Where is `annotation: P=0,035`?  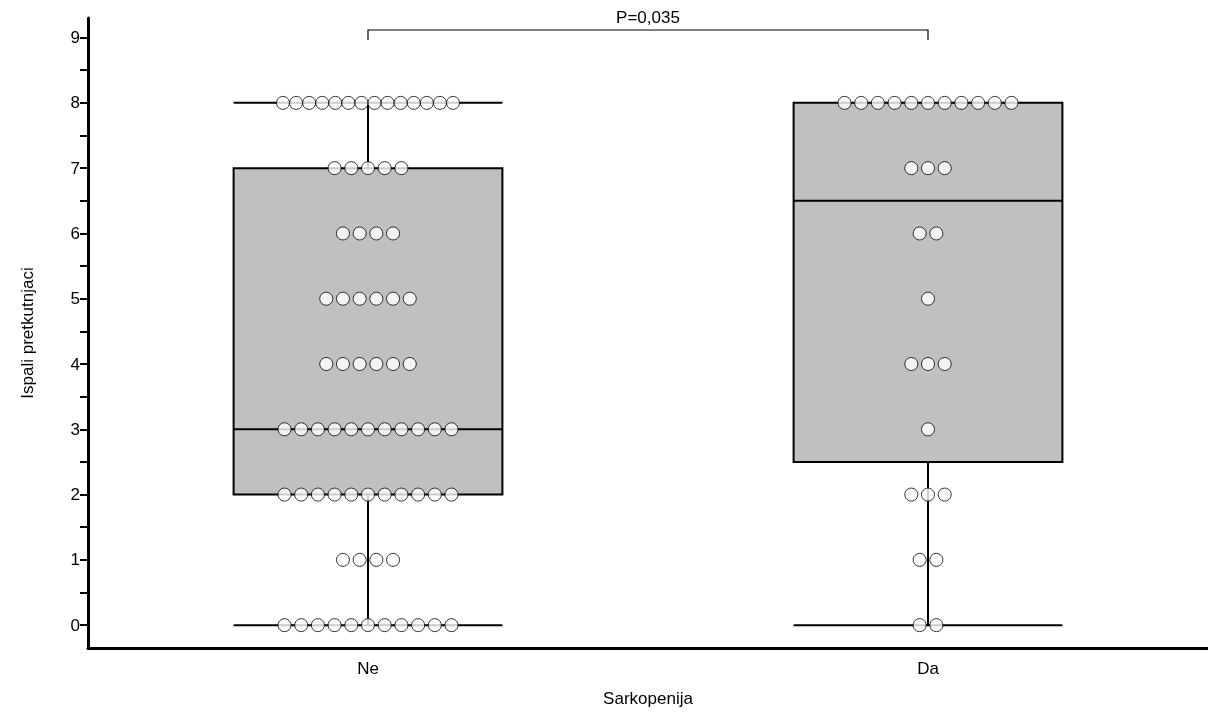 annotation: P=0,035 is located at coordinates (648, 17).